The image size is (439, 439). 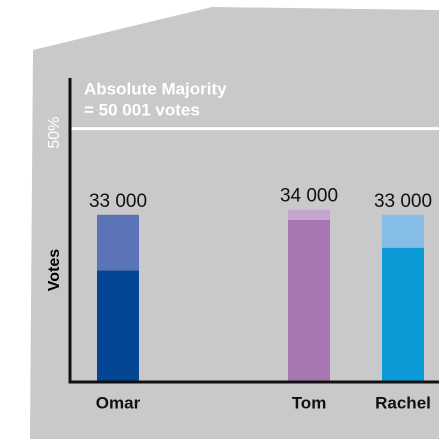 What do you see at coordinates (54, 270) in the screenshot?
I see `y-axis-label: Votes` at bounding box center [54, 270].